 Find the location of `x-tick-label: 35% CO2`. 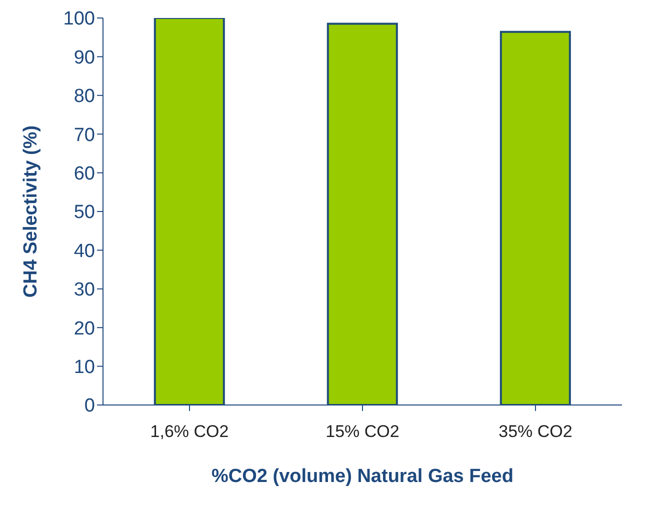

x-tick-label: 35% CO2 is located at coordinates (535, 432).